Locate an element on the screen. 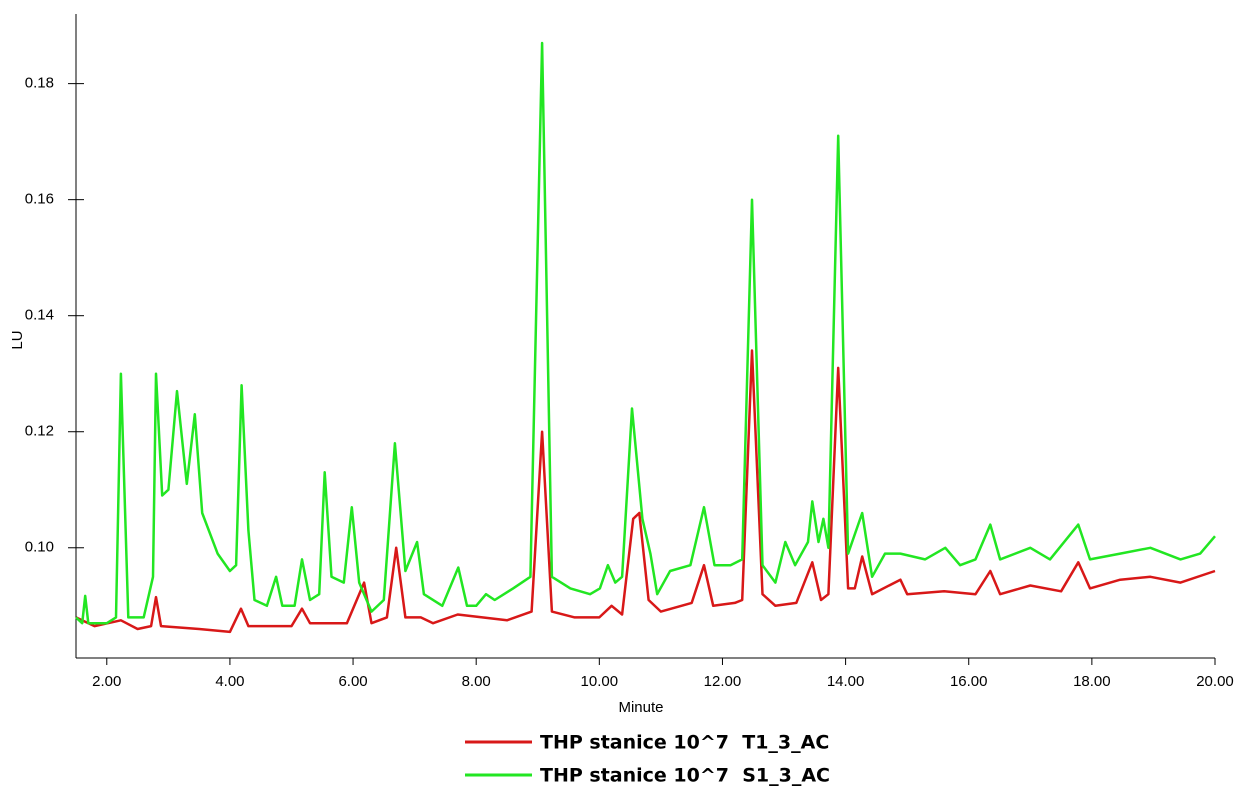 This screenshot has height=790, width=1238. x-tick-label: 8.00 is located at coordinates (476, 681).